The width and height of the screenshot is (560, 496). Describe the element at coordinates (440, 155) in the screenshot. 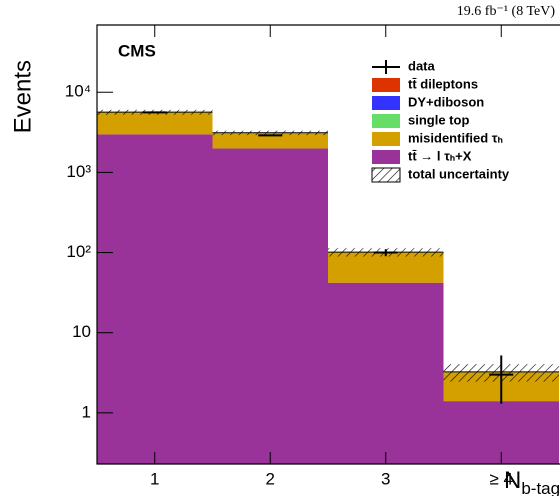

I see `legend-label: tt̄ → l τₕ+X` at that location.